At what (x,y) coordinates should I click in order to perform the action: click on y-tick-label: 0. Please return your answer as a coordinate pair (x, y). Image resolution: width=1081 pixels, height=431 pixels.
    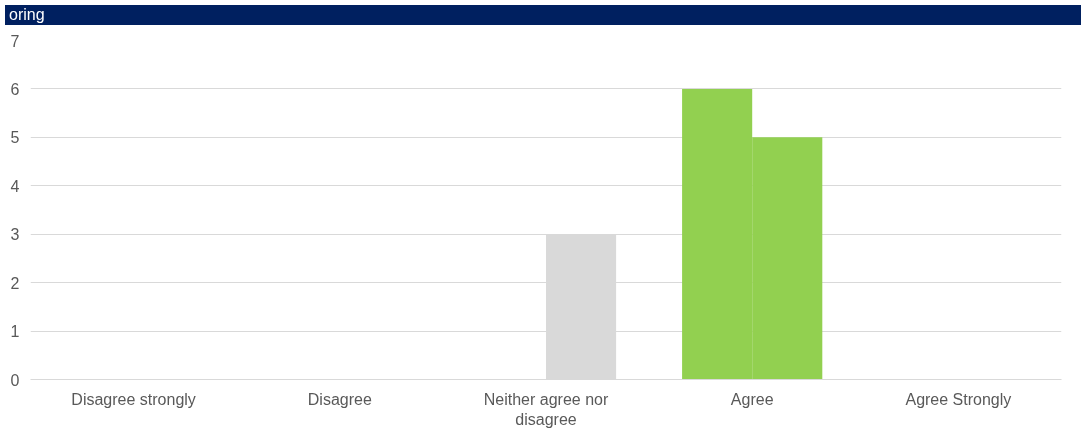
    Looking at the image, I should click on (15, 380).